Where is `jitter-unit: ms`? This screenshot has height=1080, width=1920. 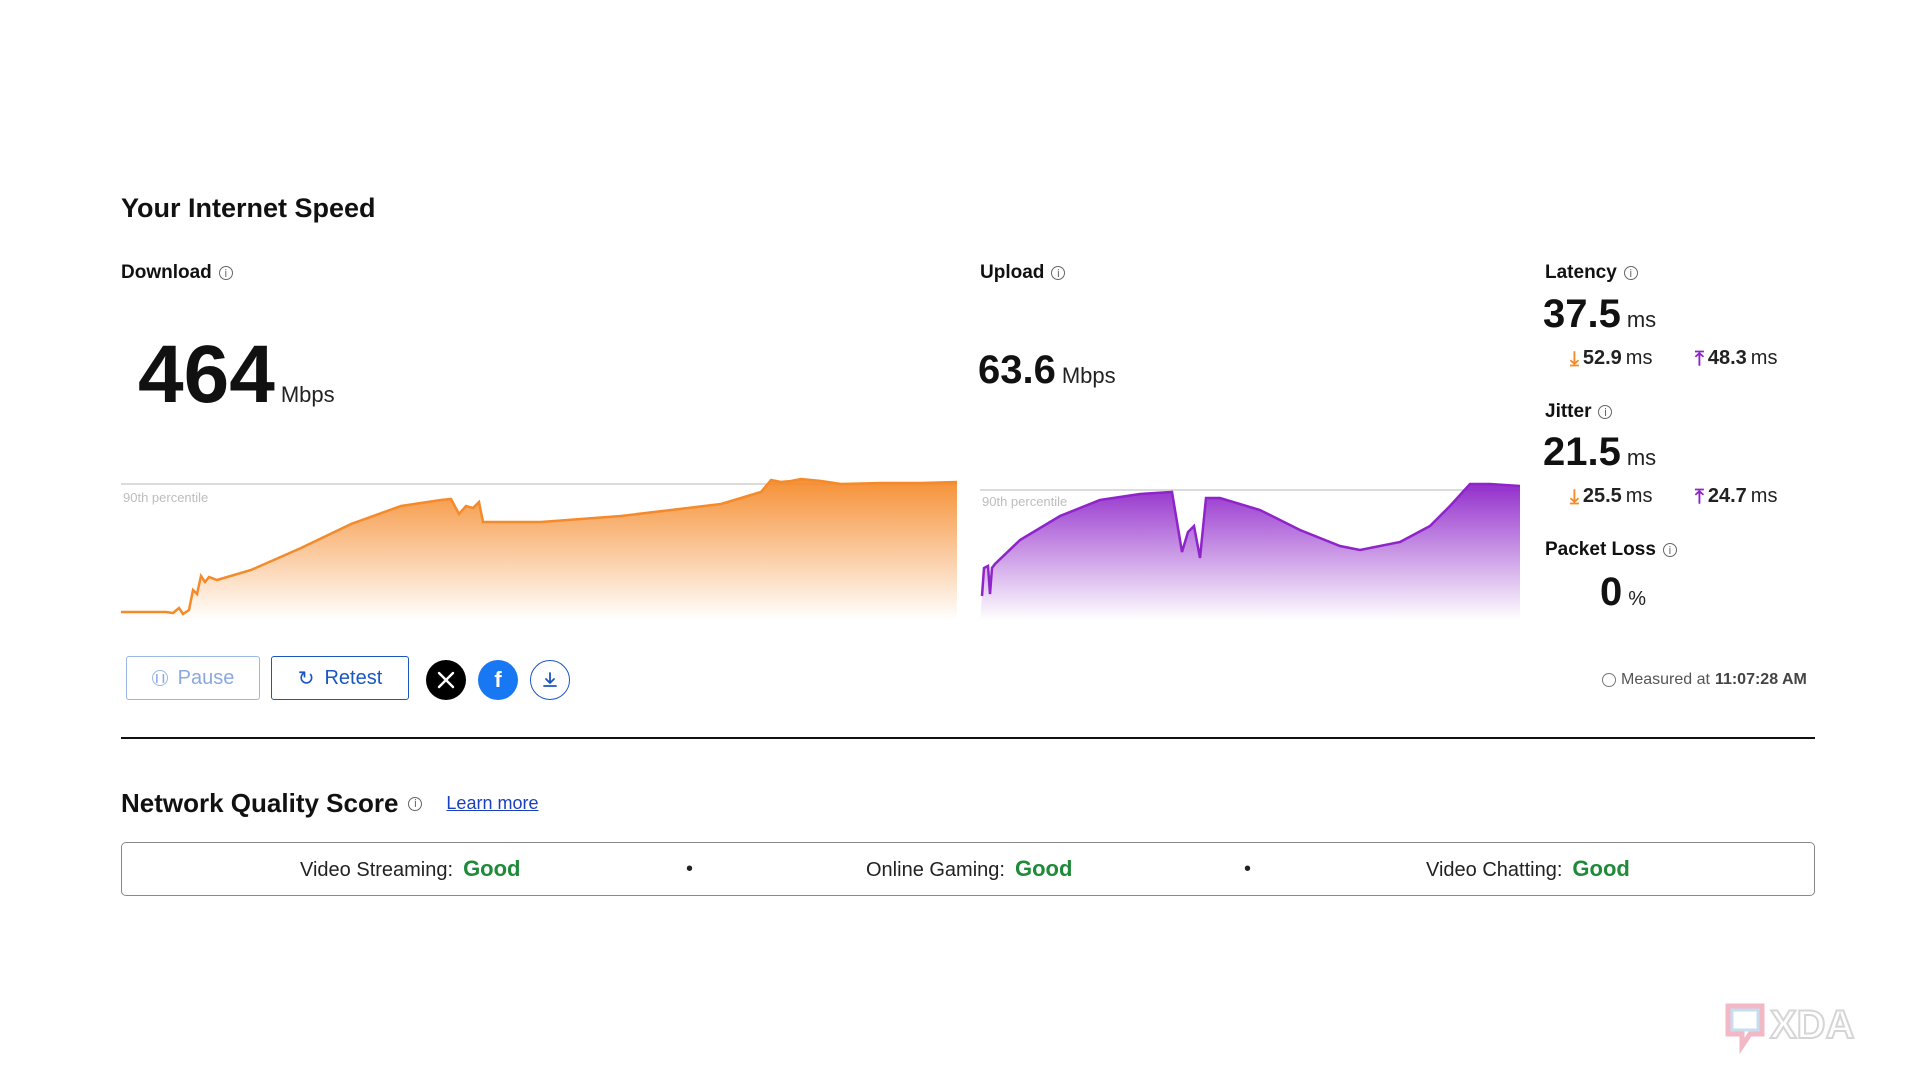 jitter-unit: ms is located at coordinates (1641, 457).